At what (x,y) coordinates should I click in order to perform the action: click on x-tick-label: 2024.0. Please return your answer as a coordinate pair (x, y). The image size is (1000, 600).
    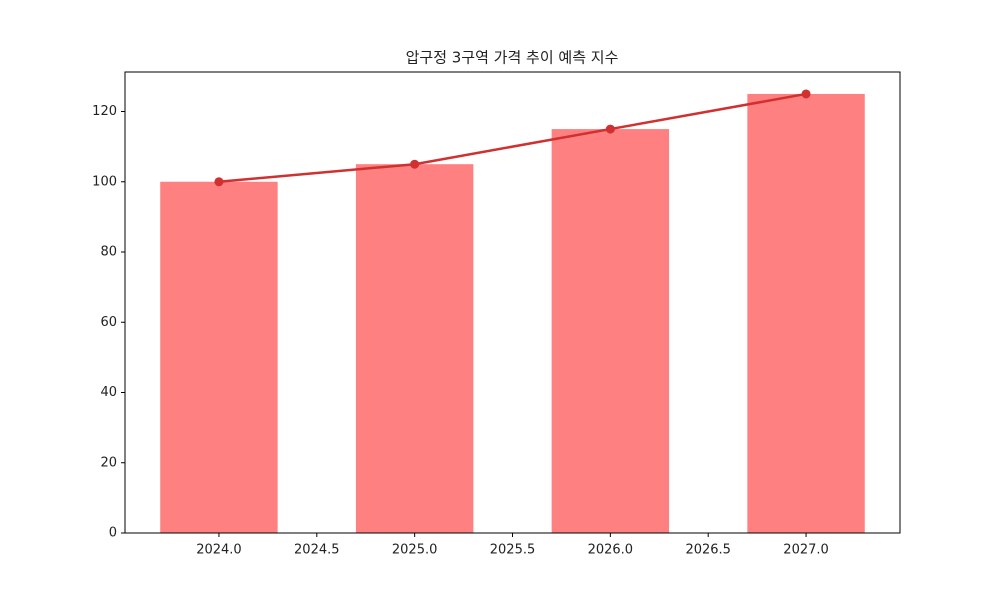
    Looking at the image, I should click on (219, 550).